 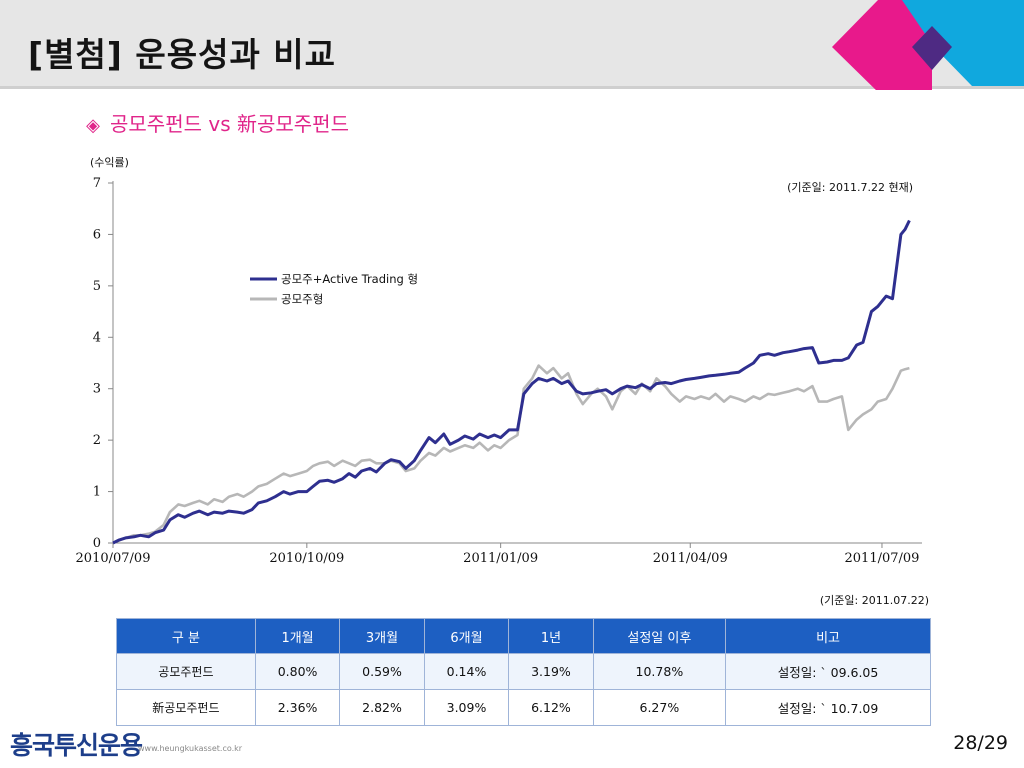 I want to click on fund-name-cell: 新공모주펀드, so click(x=186, y=707).